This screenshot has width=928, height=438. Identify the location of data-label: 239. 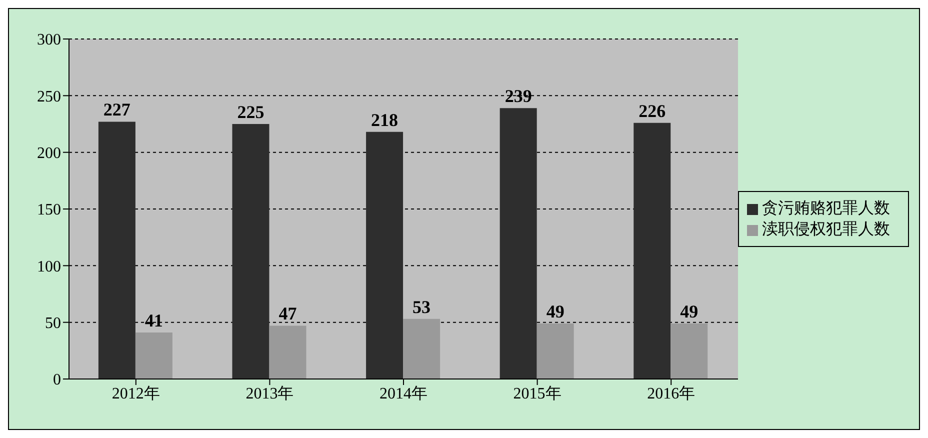
(518, 96).